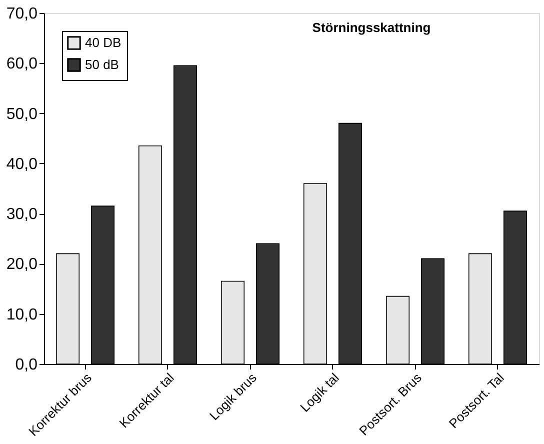 The image size is (544, 444). I want to click on y-tick-label: 30,0, so click(22, 215).